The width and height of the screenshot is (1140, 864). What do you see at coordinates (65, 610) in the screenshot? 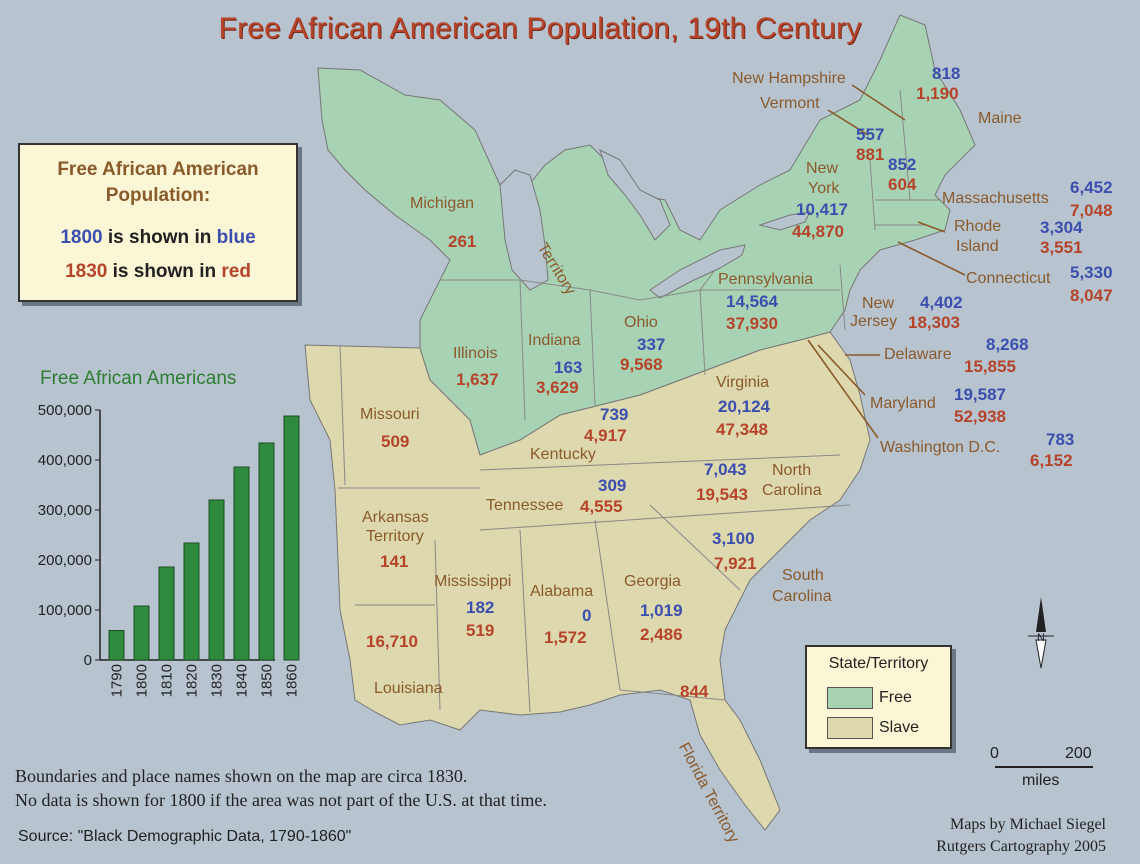
I see `y-tick-label: 100,000` at bounding box center [65, 610].